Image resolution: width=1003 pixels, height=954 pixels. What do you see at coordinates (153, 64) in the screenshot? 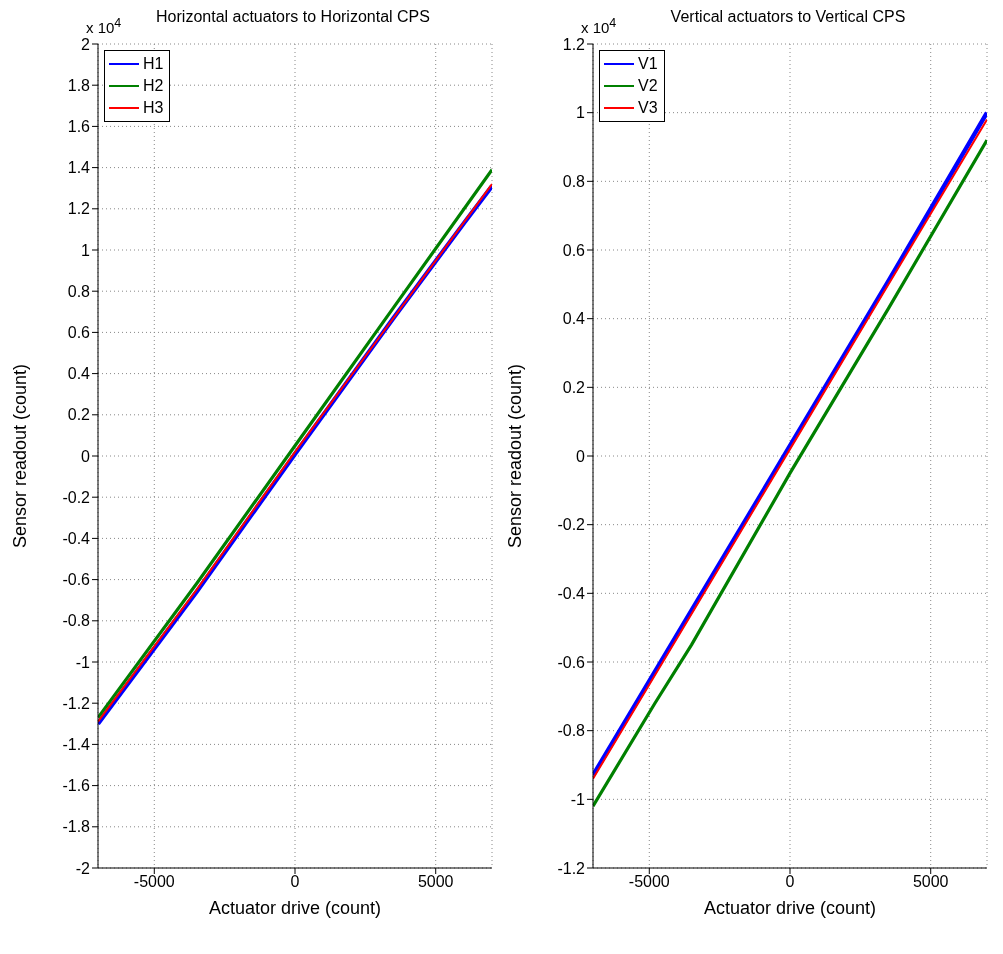
I see `legend-label: H1` at bounding box center [153, 64].